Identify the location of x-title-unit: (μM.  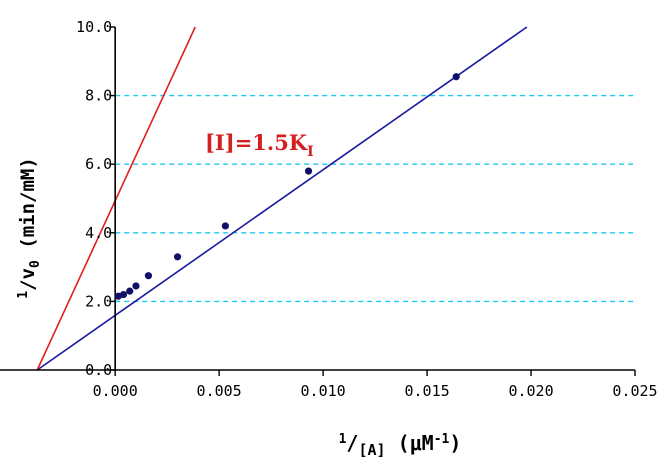
(410, 443).